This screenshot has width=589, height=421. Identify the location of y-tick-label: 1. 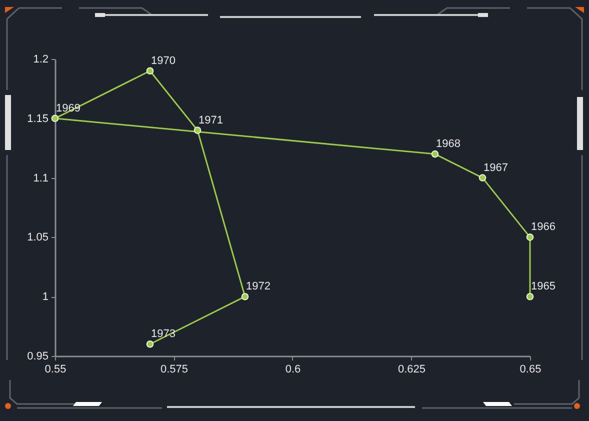
(45, 297).